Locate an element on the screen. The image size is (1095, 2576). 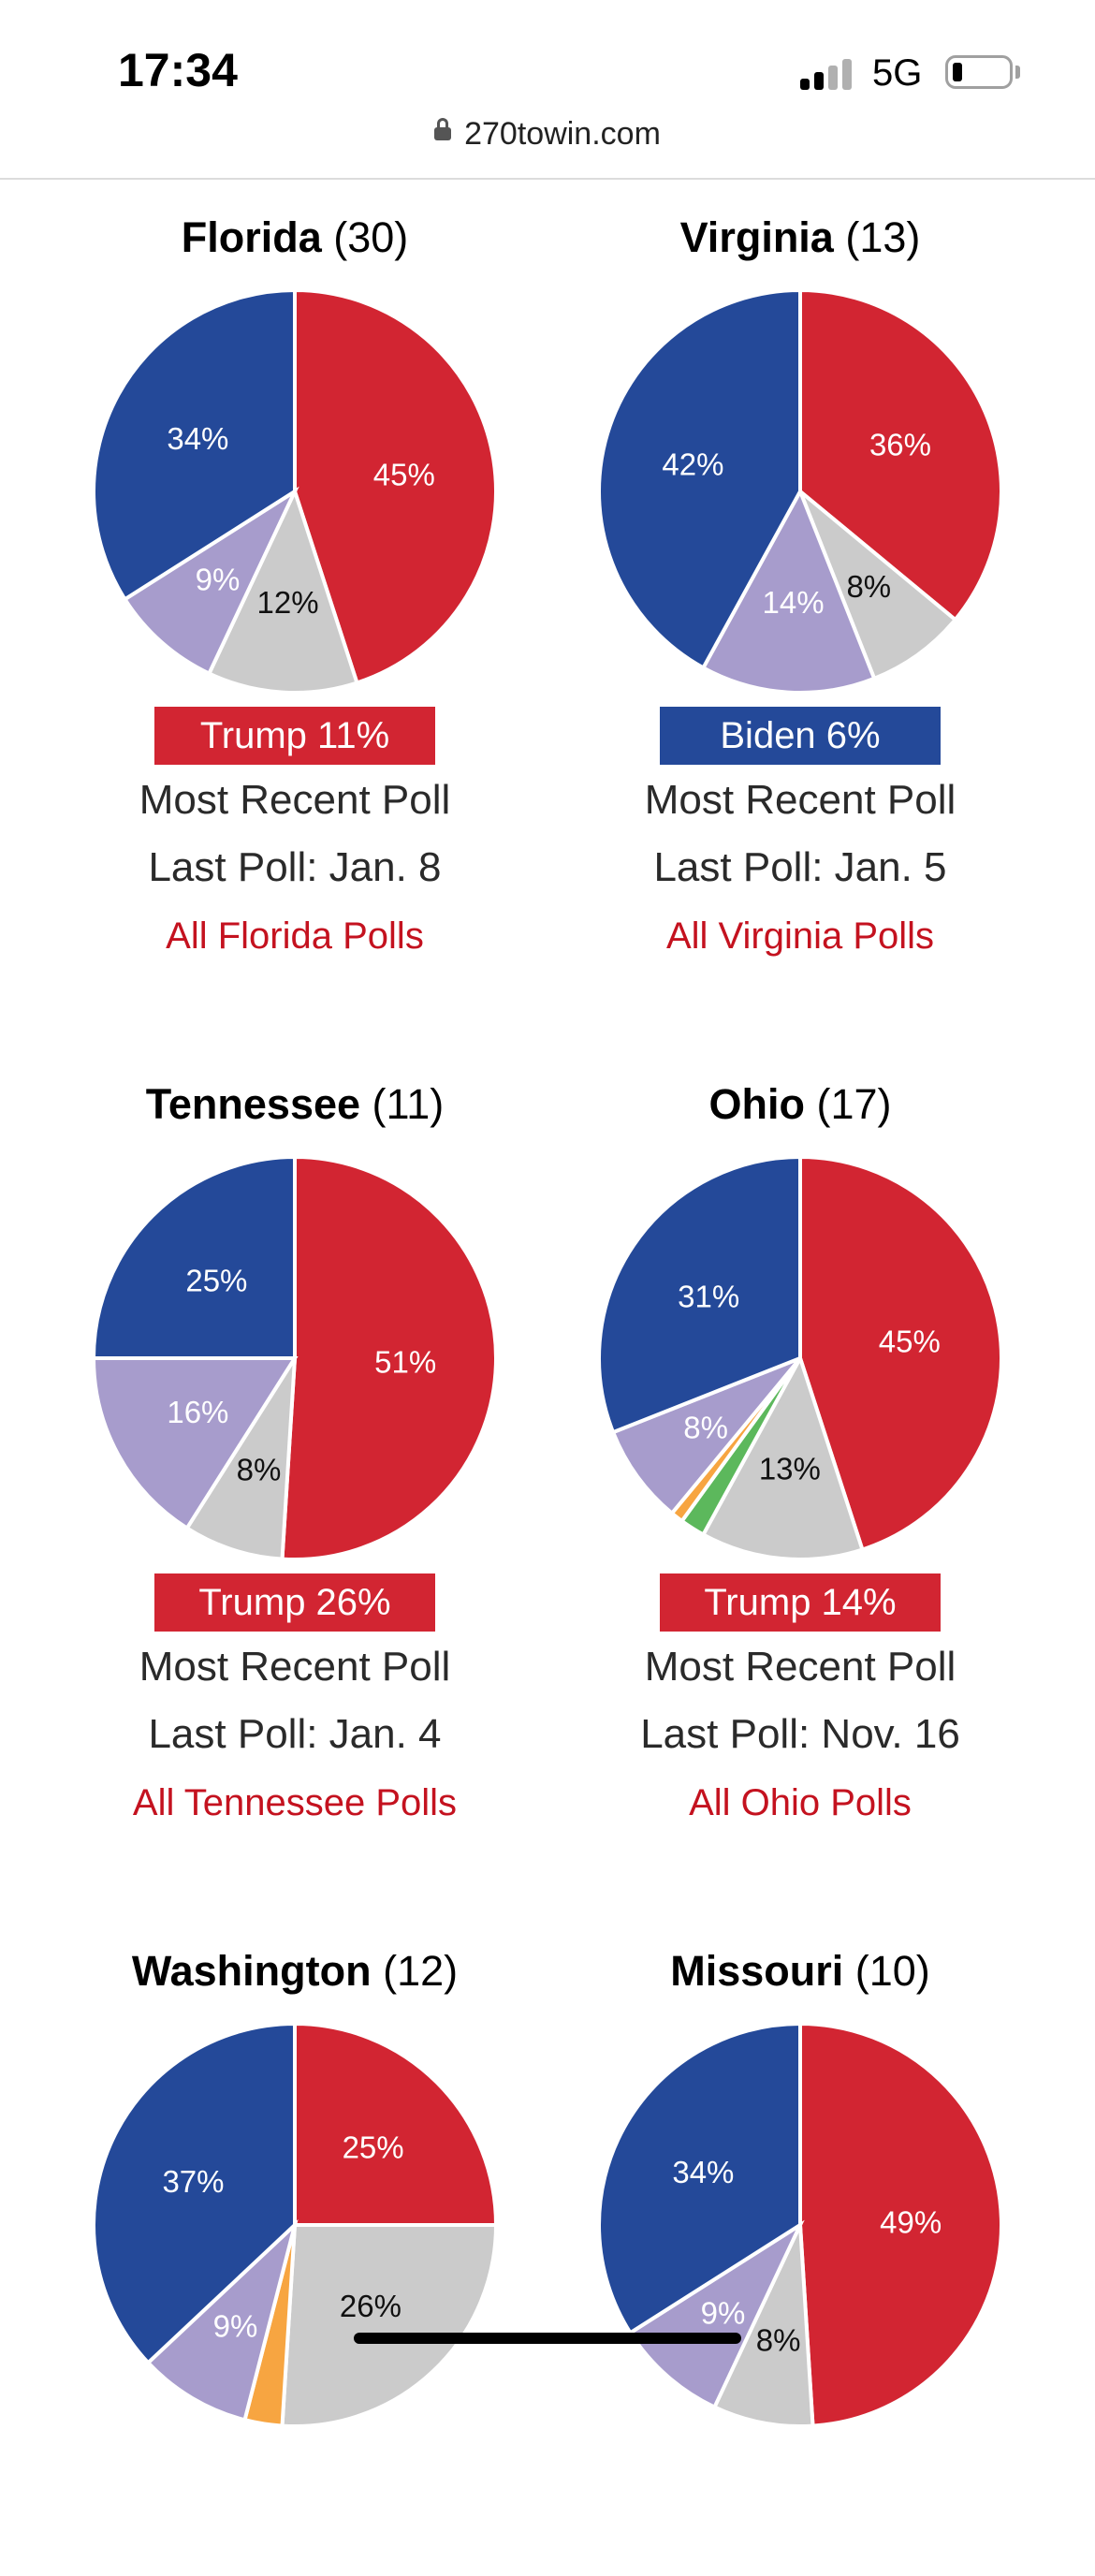
address-bar: 270towin.com is located at coordinates (547, 134).